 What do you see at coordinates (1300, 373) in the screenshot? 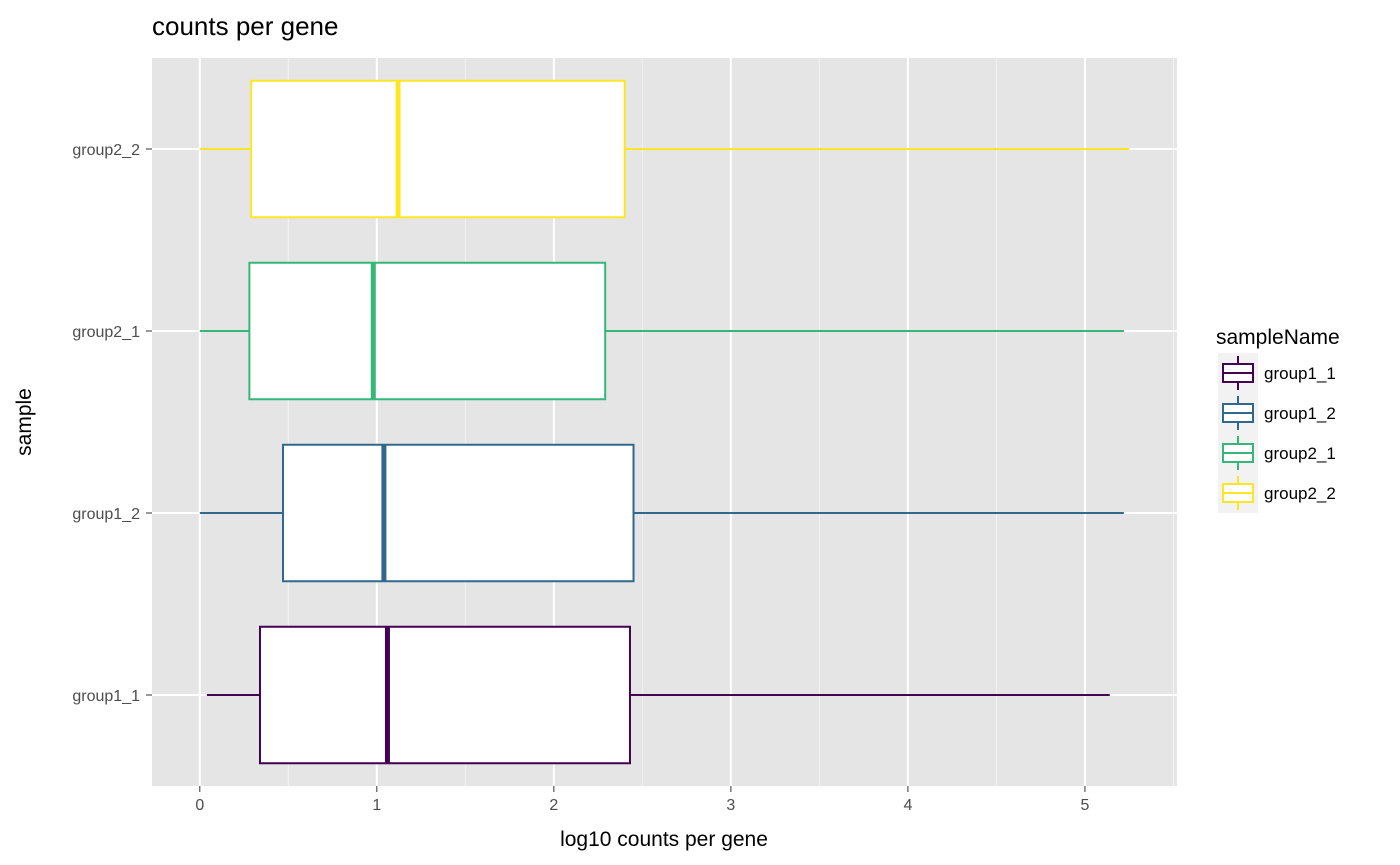
I see `legend-label: group1_1` at bounding box center [1300, 373].